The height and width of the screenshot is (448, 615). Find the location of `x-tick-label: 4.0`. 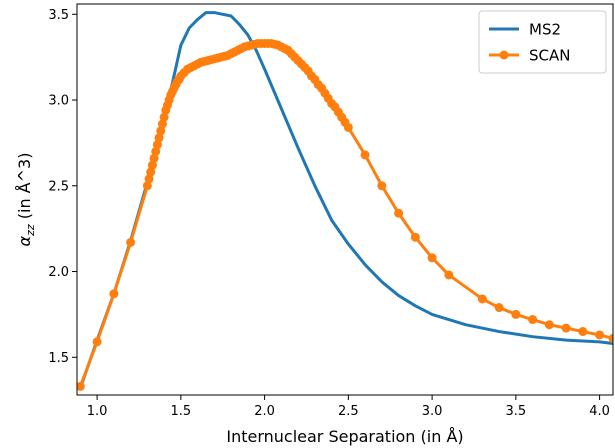

x-tick-label: 4.0 is located at coordinates (599, 411).